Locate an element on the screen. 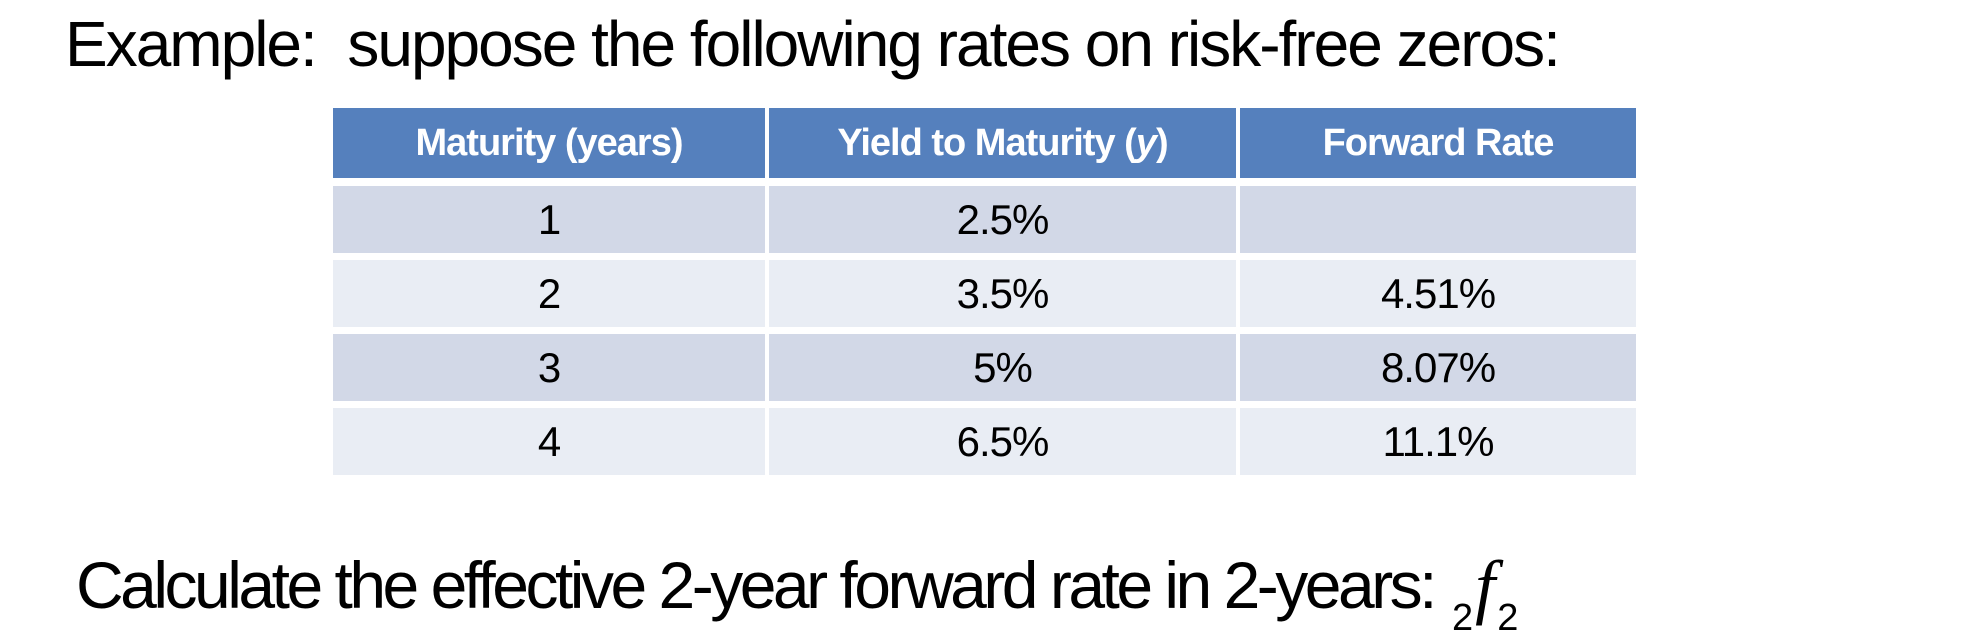  header-ytm-symbol: y is located at coordinates (1146, 142).